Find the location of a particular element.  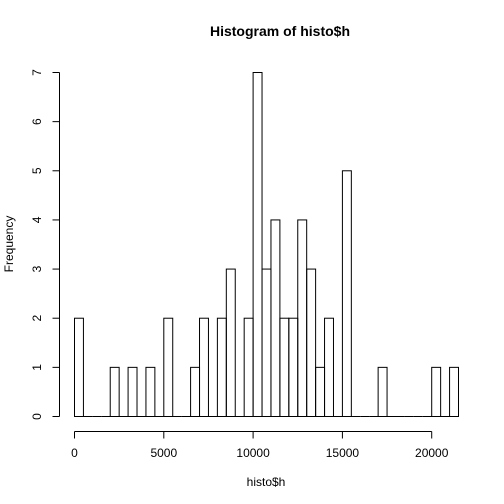

y-tick-label: 6 is located at coordinates (37, 121).